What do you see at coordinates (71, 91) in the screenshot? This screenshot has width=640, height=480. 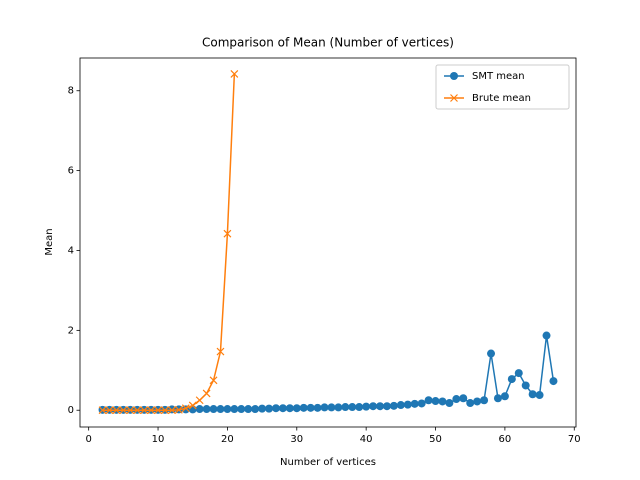 I see `y-tick-label: 8` at bounding box center [71, 91].